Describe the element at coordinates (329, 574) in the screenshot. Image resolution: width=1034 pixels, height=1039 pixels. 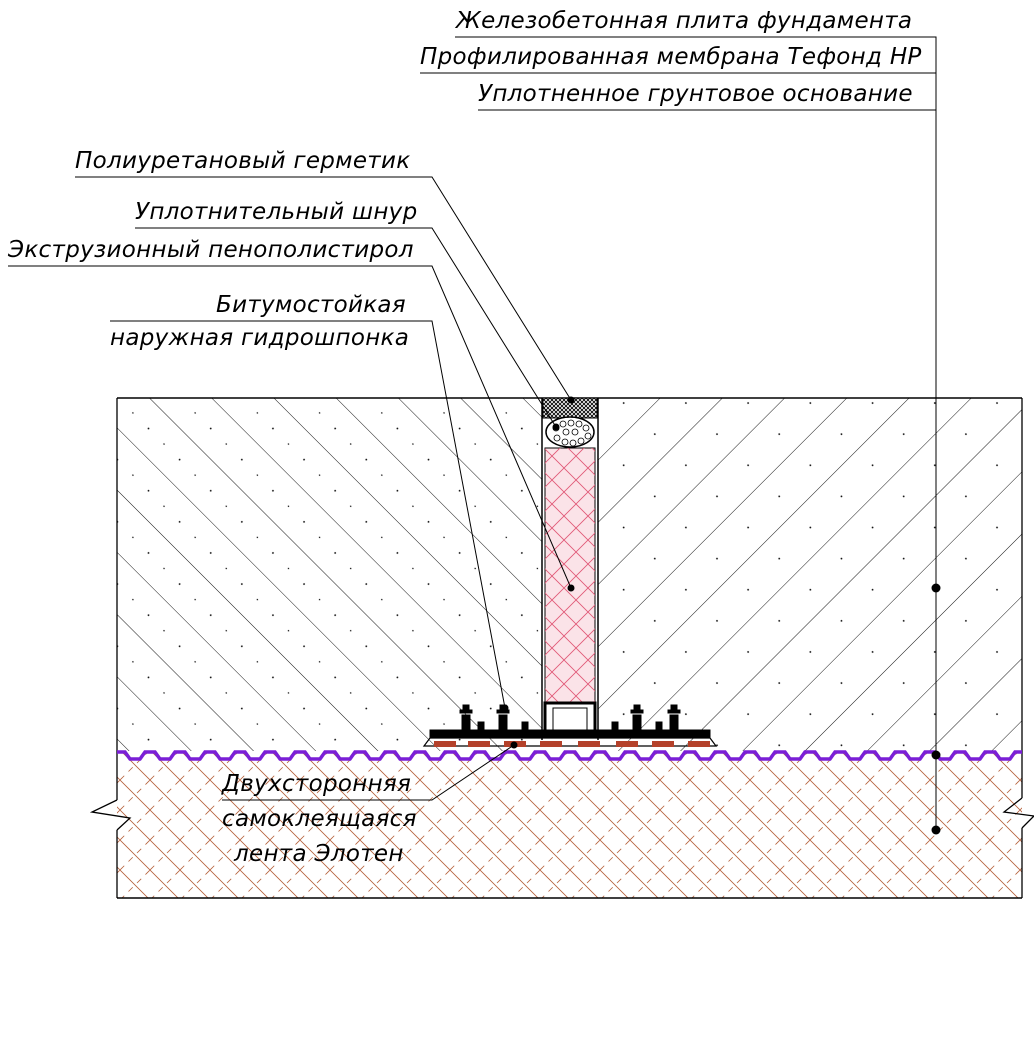
I see `slab-left` at that location.